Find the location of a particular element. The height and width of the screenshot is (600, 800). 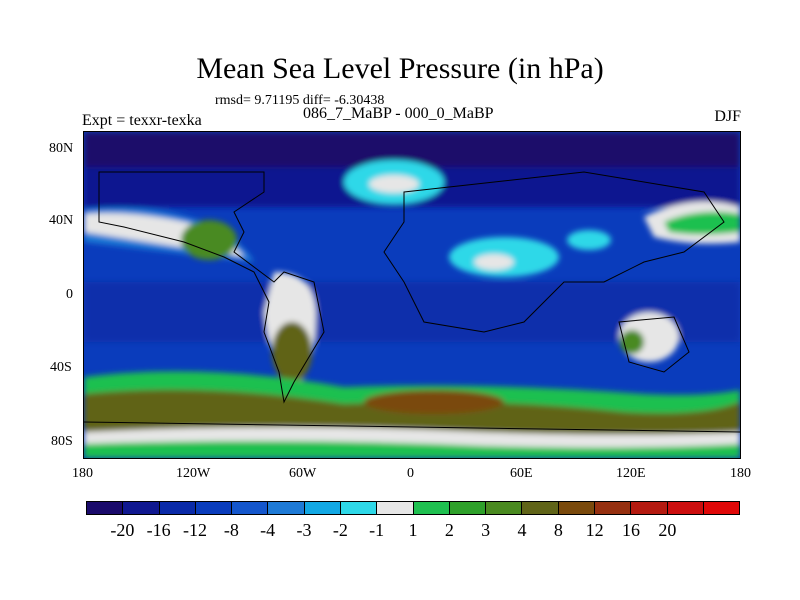

y-tick-80s: 80S is located at coordinates (62, 441).